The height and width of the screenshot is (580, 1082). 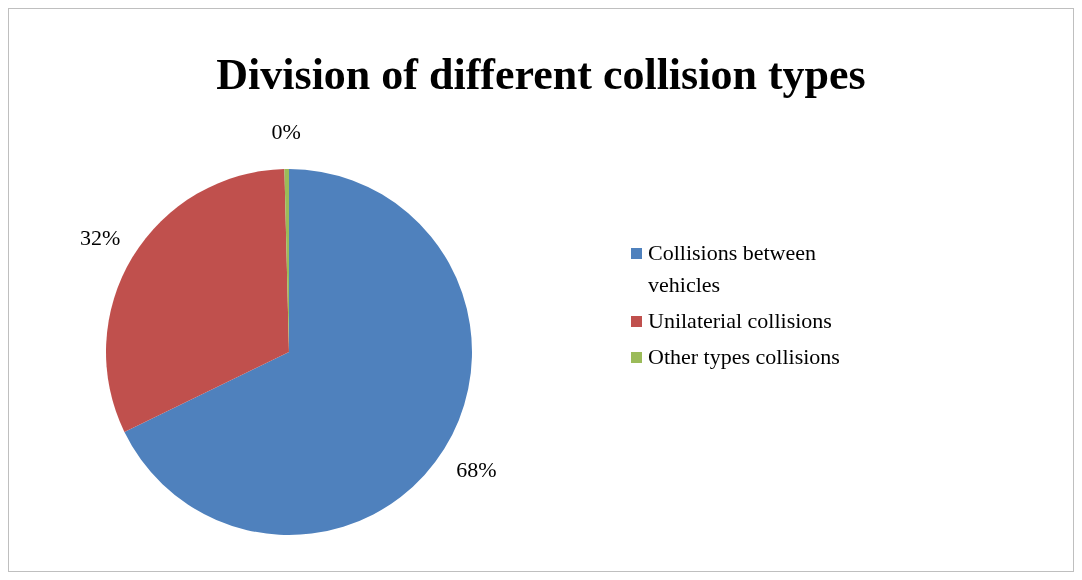 I want to click on data-label: 32%, so click(x=100, y=237).